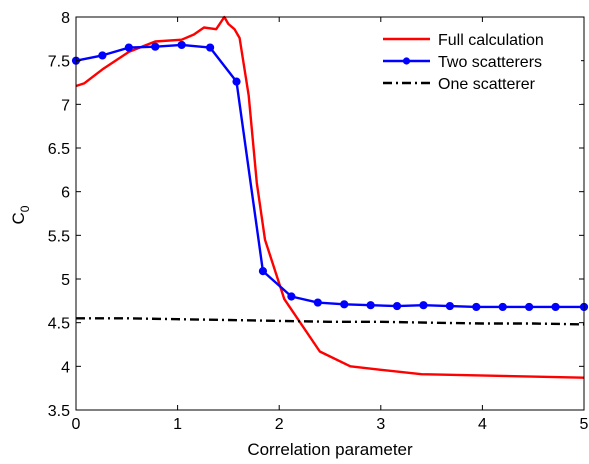  What do you see at coordinates (584, 424) in the screenshot?
I see `x-tick-label: 5` at bounding box center [584, 424].